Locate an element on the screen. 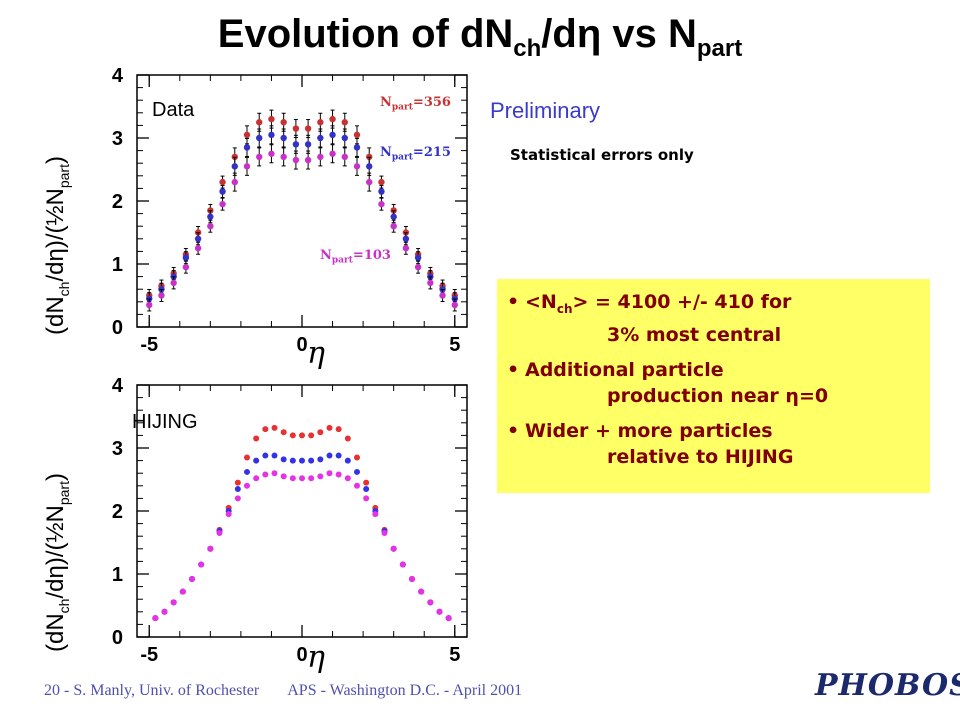 The width and height of the screenshot is (960, 720). phobos-logo: PHOBOS is located at coordinates (887, 685).